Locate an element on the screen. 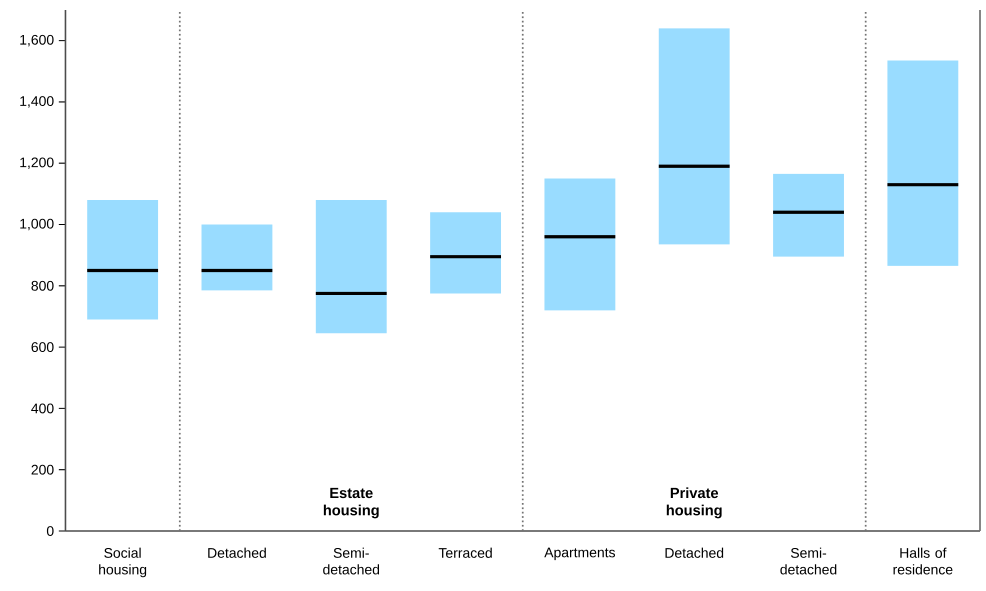  x-tick-label: Social housing is located at coordinates (122, 563).